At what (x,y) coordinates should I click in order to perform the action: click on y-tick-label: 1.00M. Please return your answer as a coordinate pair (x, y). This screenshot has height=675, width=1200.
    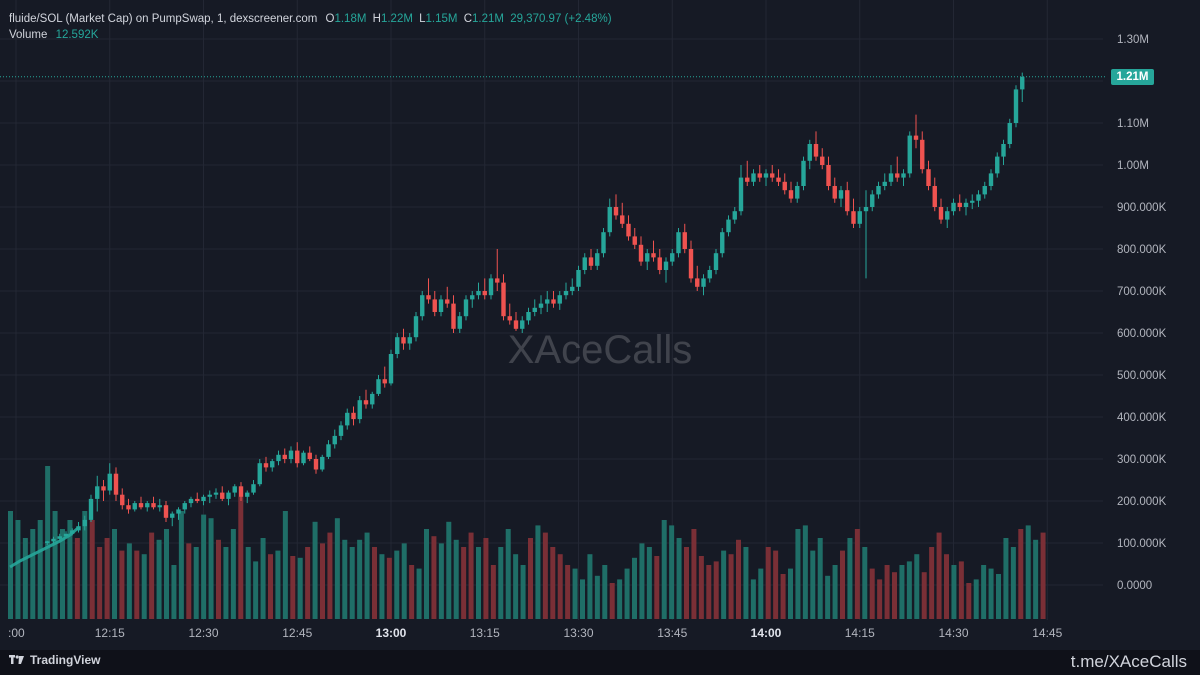
    Looking at the image, I should click on (1133, 166).